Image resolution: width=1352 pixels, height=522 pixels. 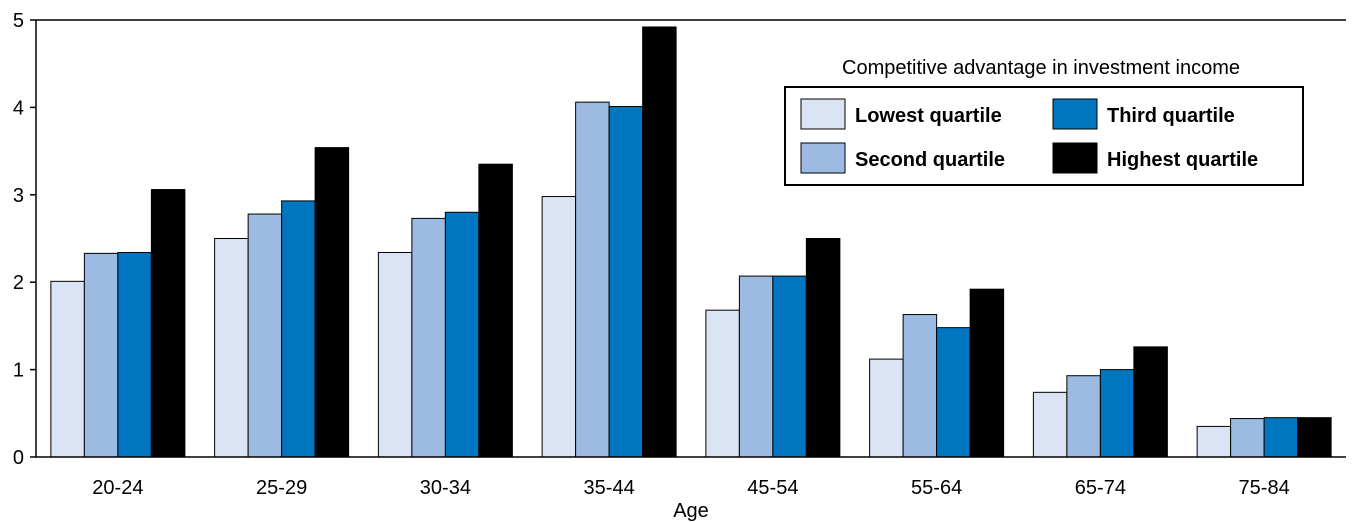 I want to click on x-ticks: 20-24 25-29 30-34 35-44 45-54 55-64 65-74 75-84, so click(x=690, y=488).